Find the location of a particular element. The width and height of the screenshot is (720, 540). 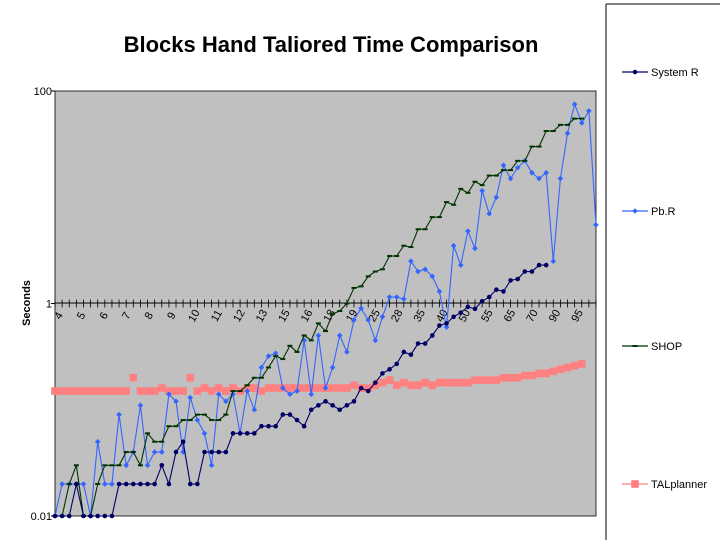

legend-label: SHOP is located at coordinates (666, 347).